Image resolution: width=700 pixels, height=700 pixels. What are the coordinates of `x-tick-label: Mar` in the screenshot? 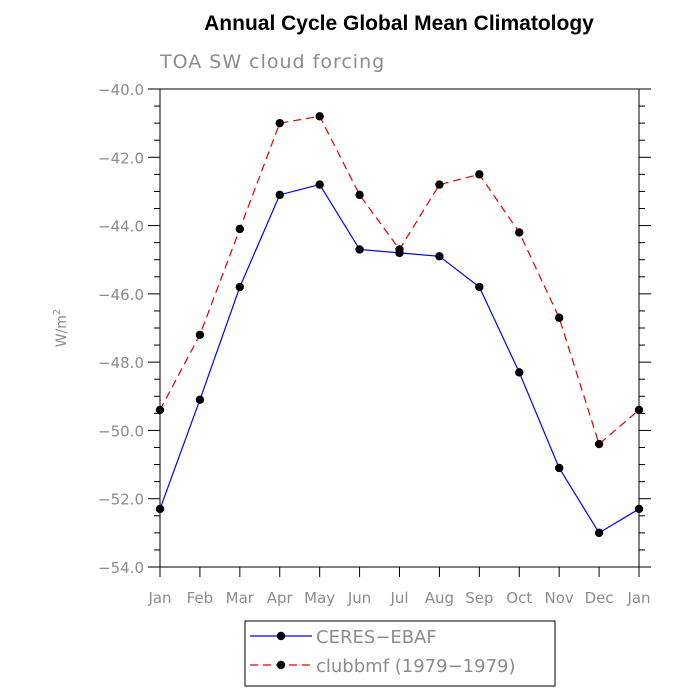 It's located at (240, 598).